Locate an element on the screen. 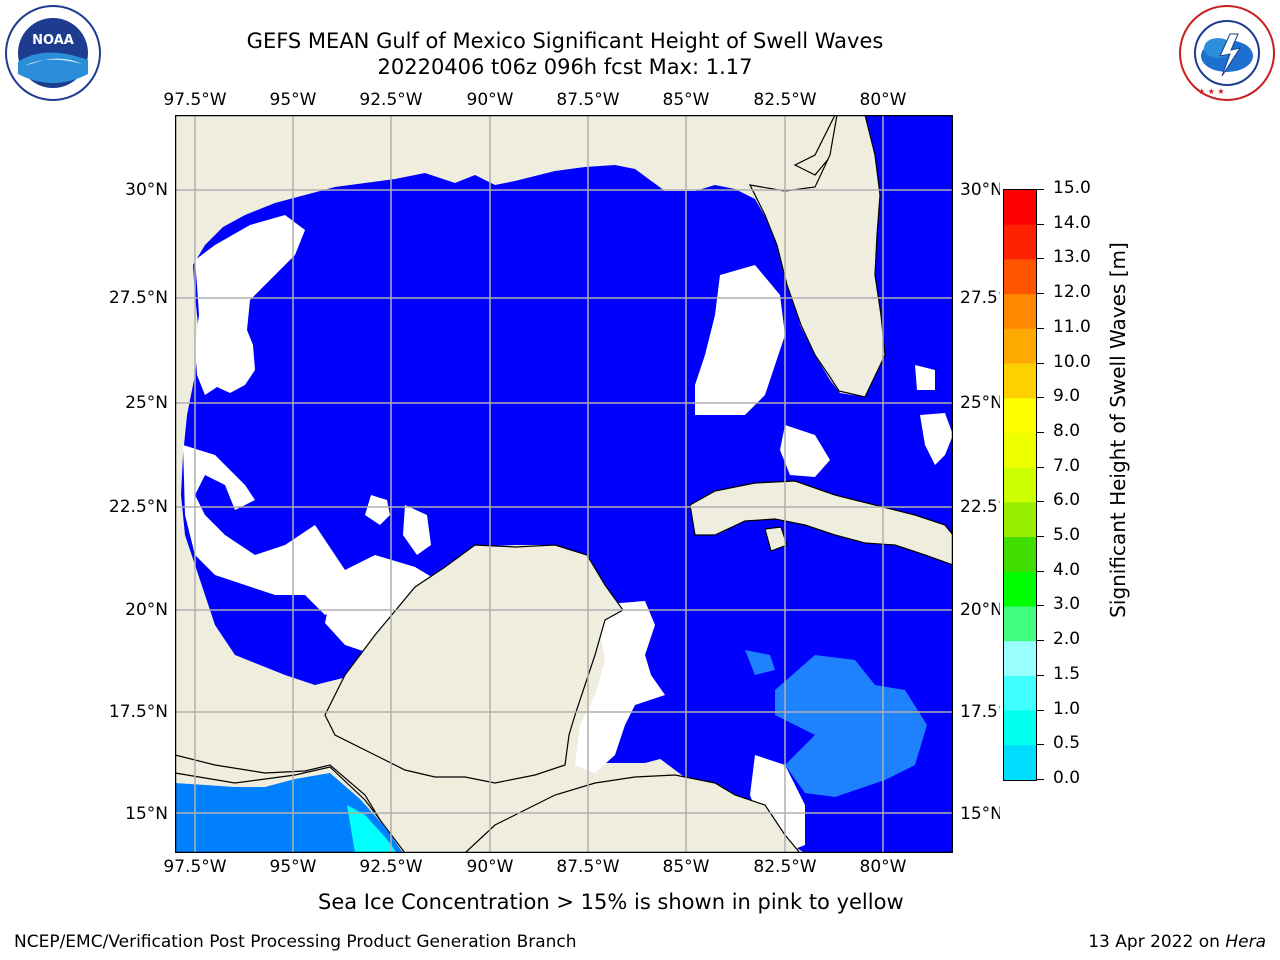 Image resolution: width=1280 pixels, height=960 pixels. colorbar-tick-label: 12.0 is located at coordinates (1072, 292).